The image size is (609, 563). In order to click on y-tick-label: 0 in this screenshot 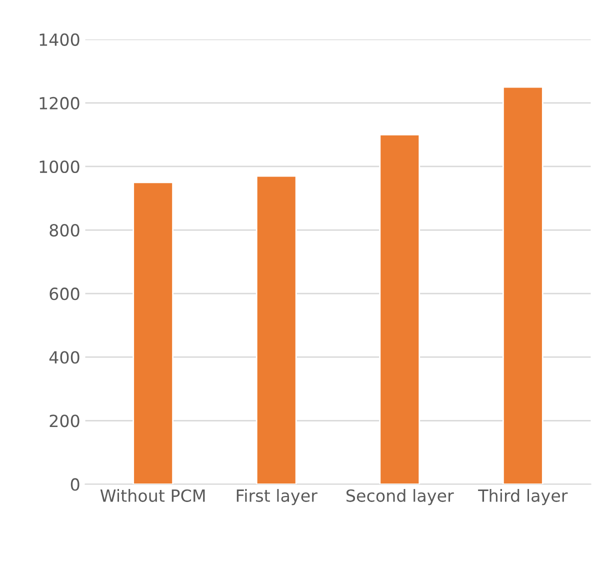, I will do `click(75, 484)`.